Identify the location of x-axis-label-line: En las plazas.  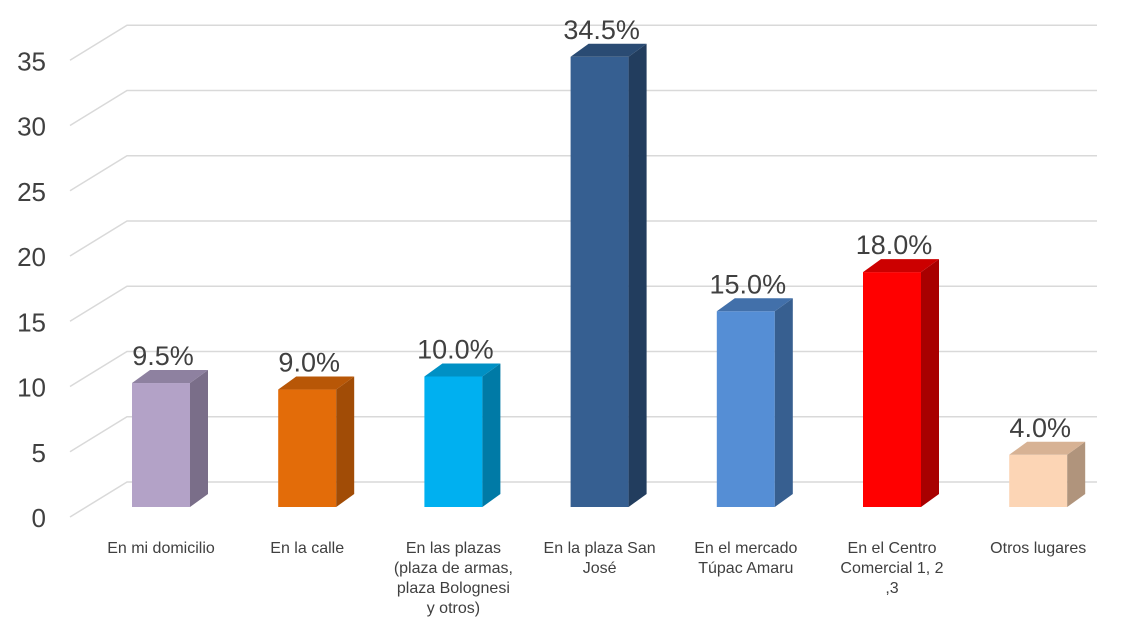
(453, 548).